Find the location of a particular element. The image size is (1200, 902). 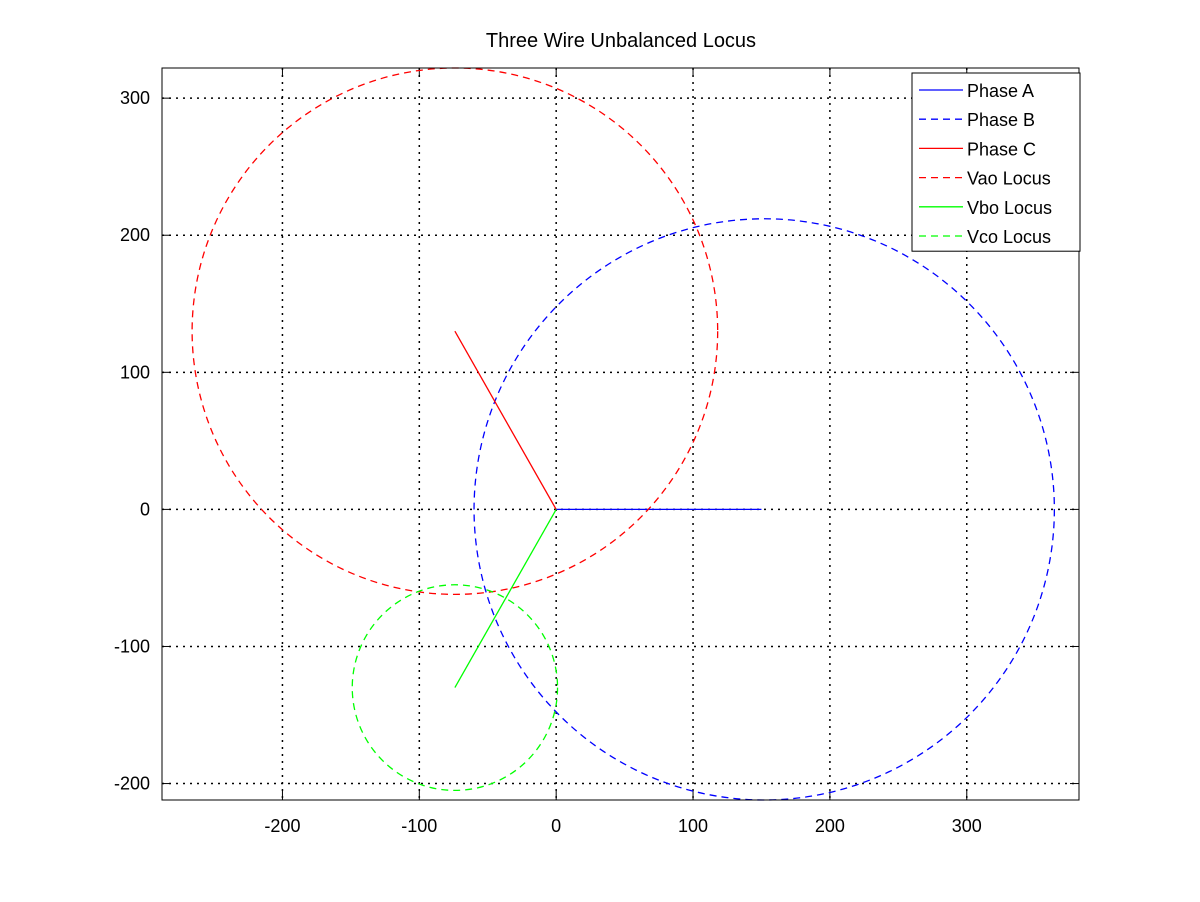

x-tick-label: -200 is located at coordinates (282, 826).